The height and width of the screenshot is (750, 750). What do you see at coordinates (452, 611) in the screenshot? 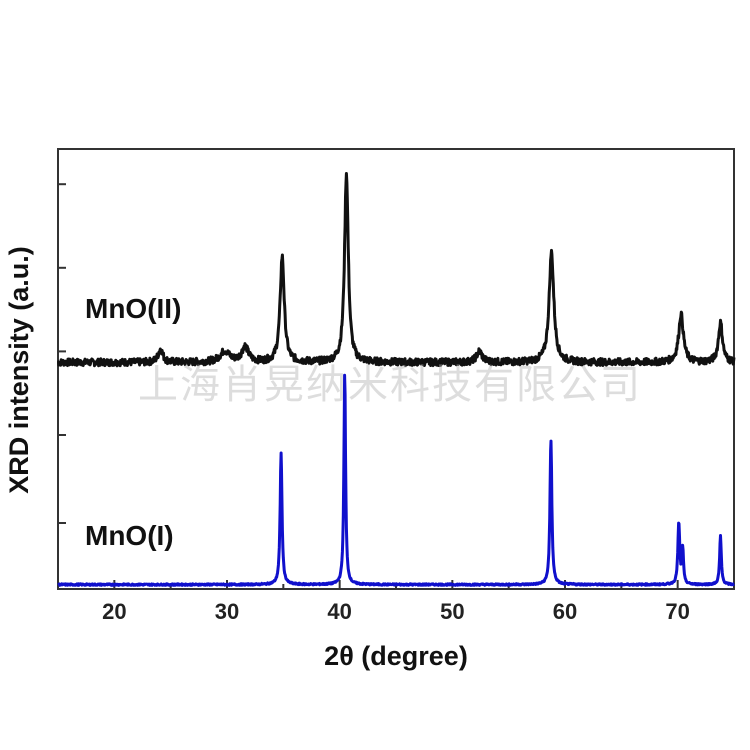
I see `x-tick-label: 50` at bounding box center [452, 611].